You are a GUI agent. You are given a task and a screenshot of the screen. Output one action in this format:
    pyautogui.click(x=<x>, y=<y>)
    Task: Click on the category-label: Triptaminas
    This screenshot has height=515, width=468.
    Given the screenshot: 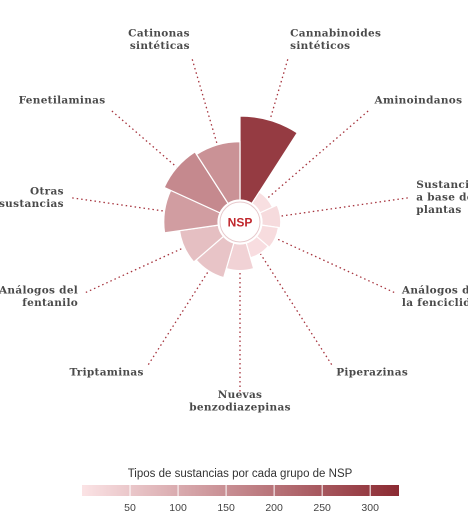 What is the action you would take?
    pyautogui.click(x=106, y=373)
    